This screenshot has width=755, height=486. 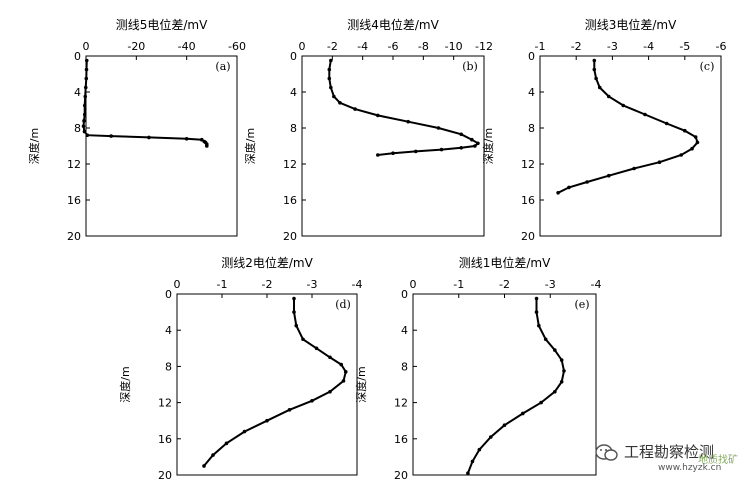 What do you see at coordinates (222, 66) in the screenshot?
I see `panel-label: (a)` at bounding box center [222, 66].